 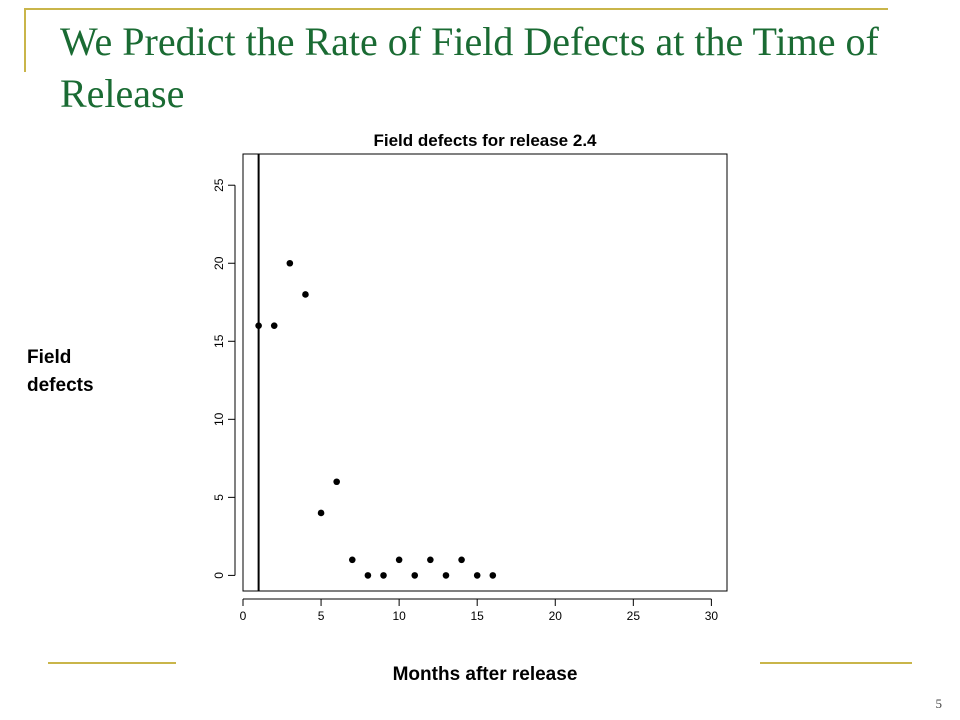 What do you see at coordinates (219, 497) in the screenshot?
I see `y-tick-label: 5` at bounding box center [219, 497].